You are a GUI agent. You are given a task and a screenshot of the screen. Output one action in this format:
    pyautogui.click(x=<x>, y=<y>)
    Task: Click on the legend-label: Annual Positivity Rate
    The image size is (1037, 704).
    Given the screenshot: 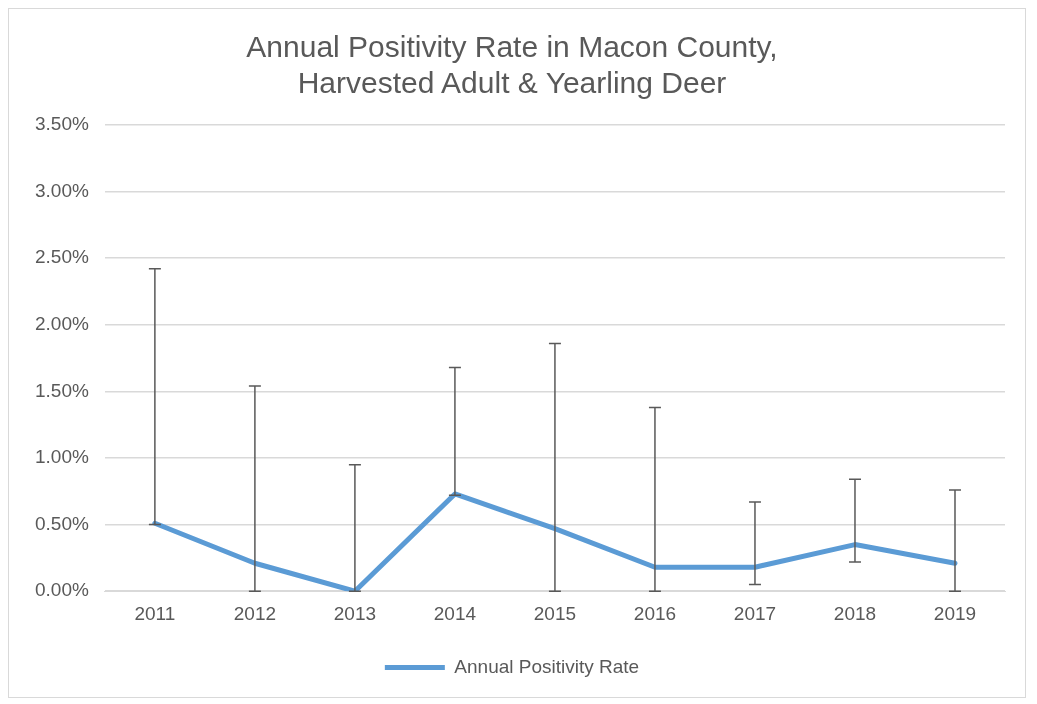 What is the action you would take?
    pyautogui.click(x=547, y=666)
    